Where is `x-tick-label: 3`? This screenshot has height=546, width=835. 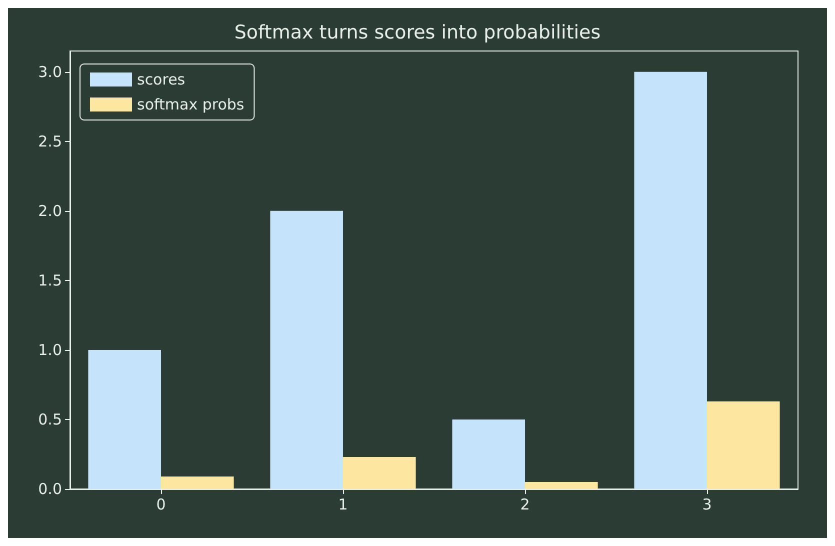
x-tick-label: 3 is located at coordinates (707, 505).